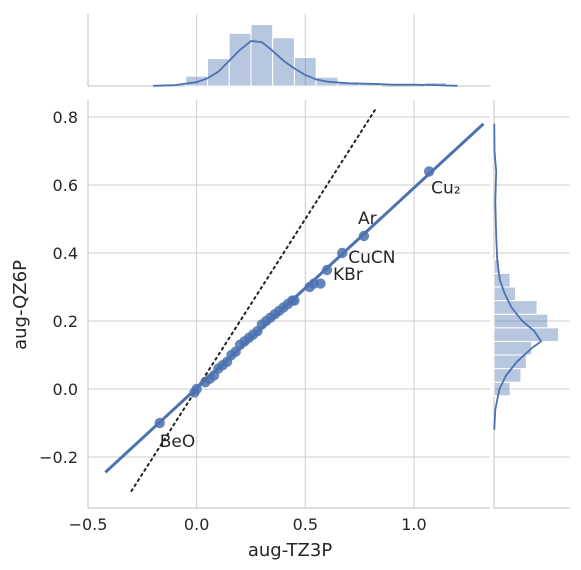 The width and height of the screenshot is (581, 570). Describe the element at coordinates (65, 389) in the screenshot. I see `y-tick-label: 0.0` at that location.